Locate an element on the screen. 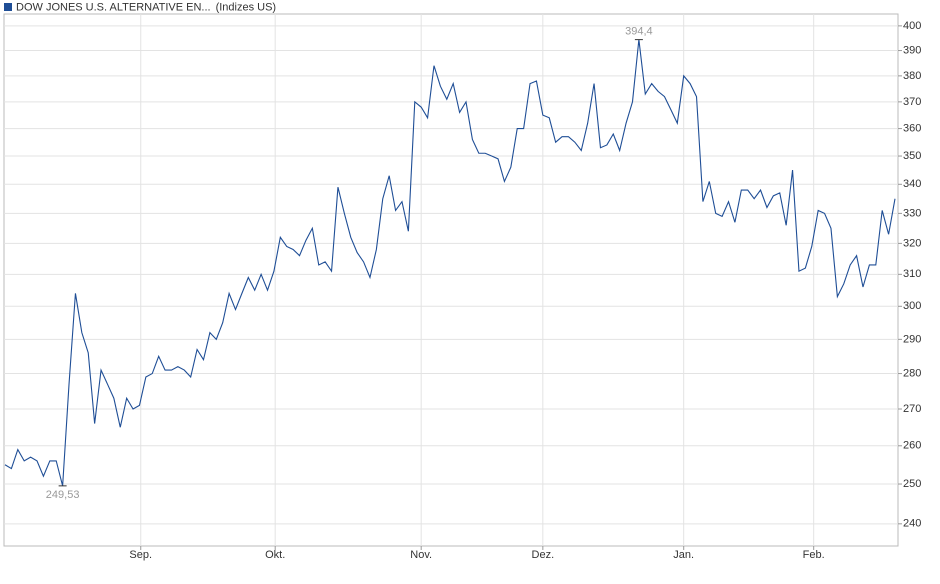  legend-swatch is located at coordinates (8, 7).